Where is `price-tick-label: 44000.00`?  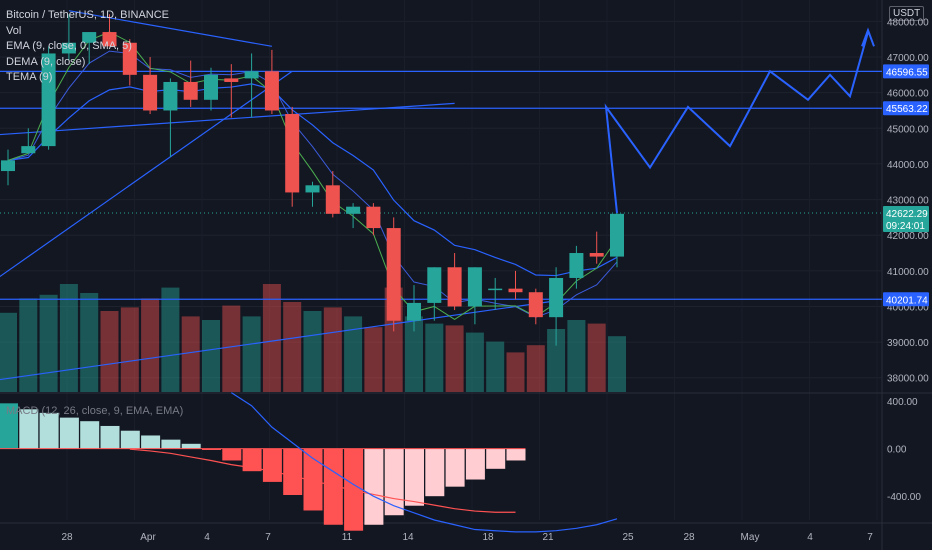 price-tick-label: 44000.00 is located at coordinates (908, 165).